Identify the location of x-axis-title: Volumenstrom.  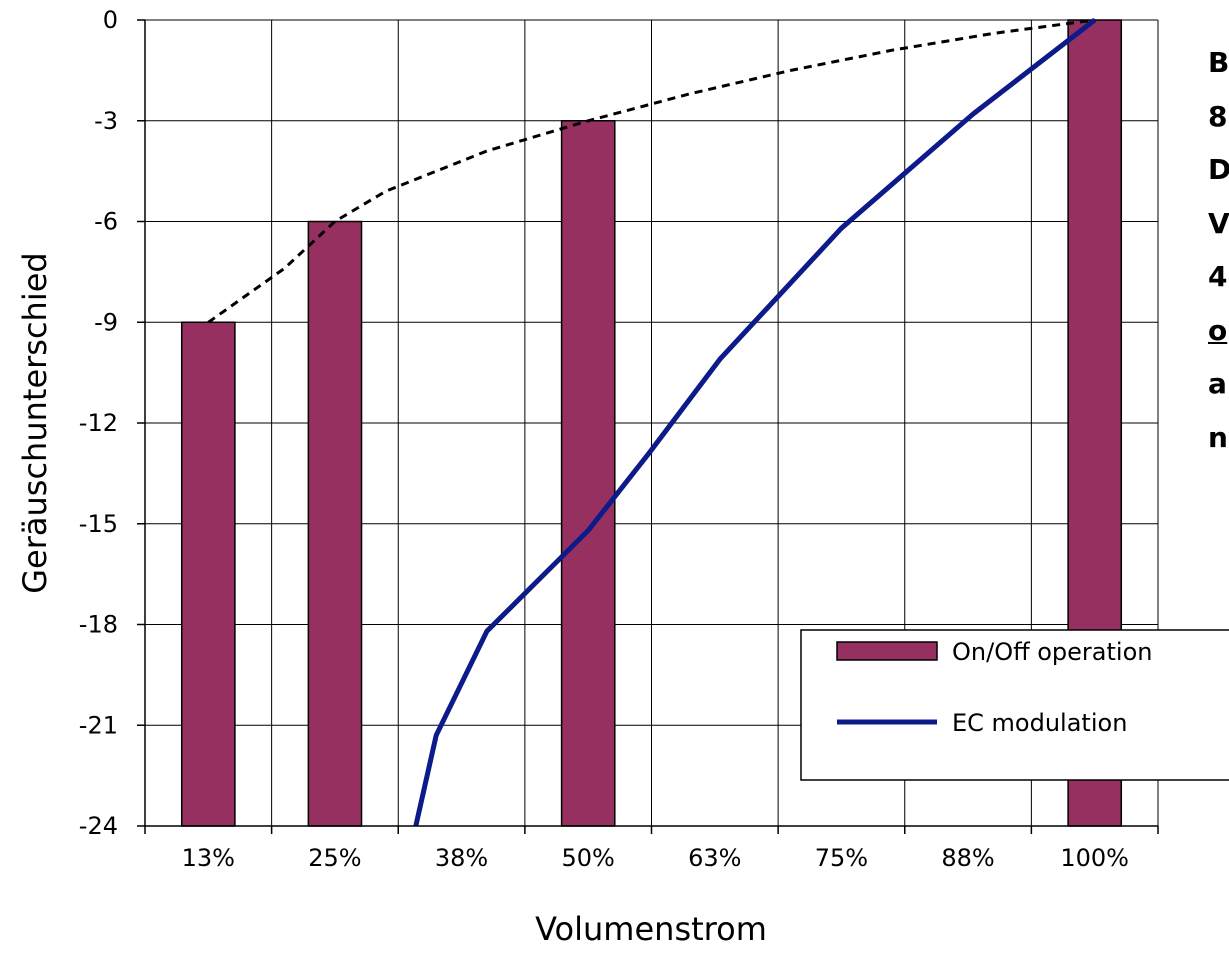
(651, 929).